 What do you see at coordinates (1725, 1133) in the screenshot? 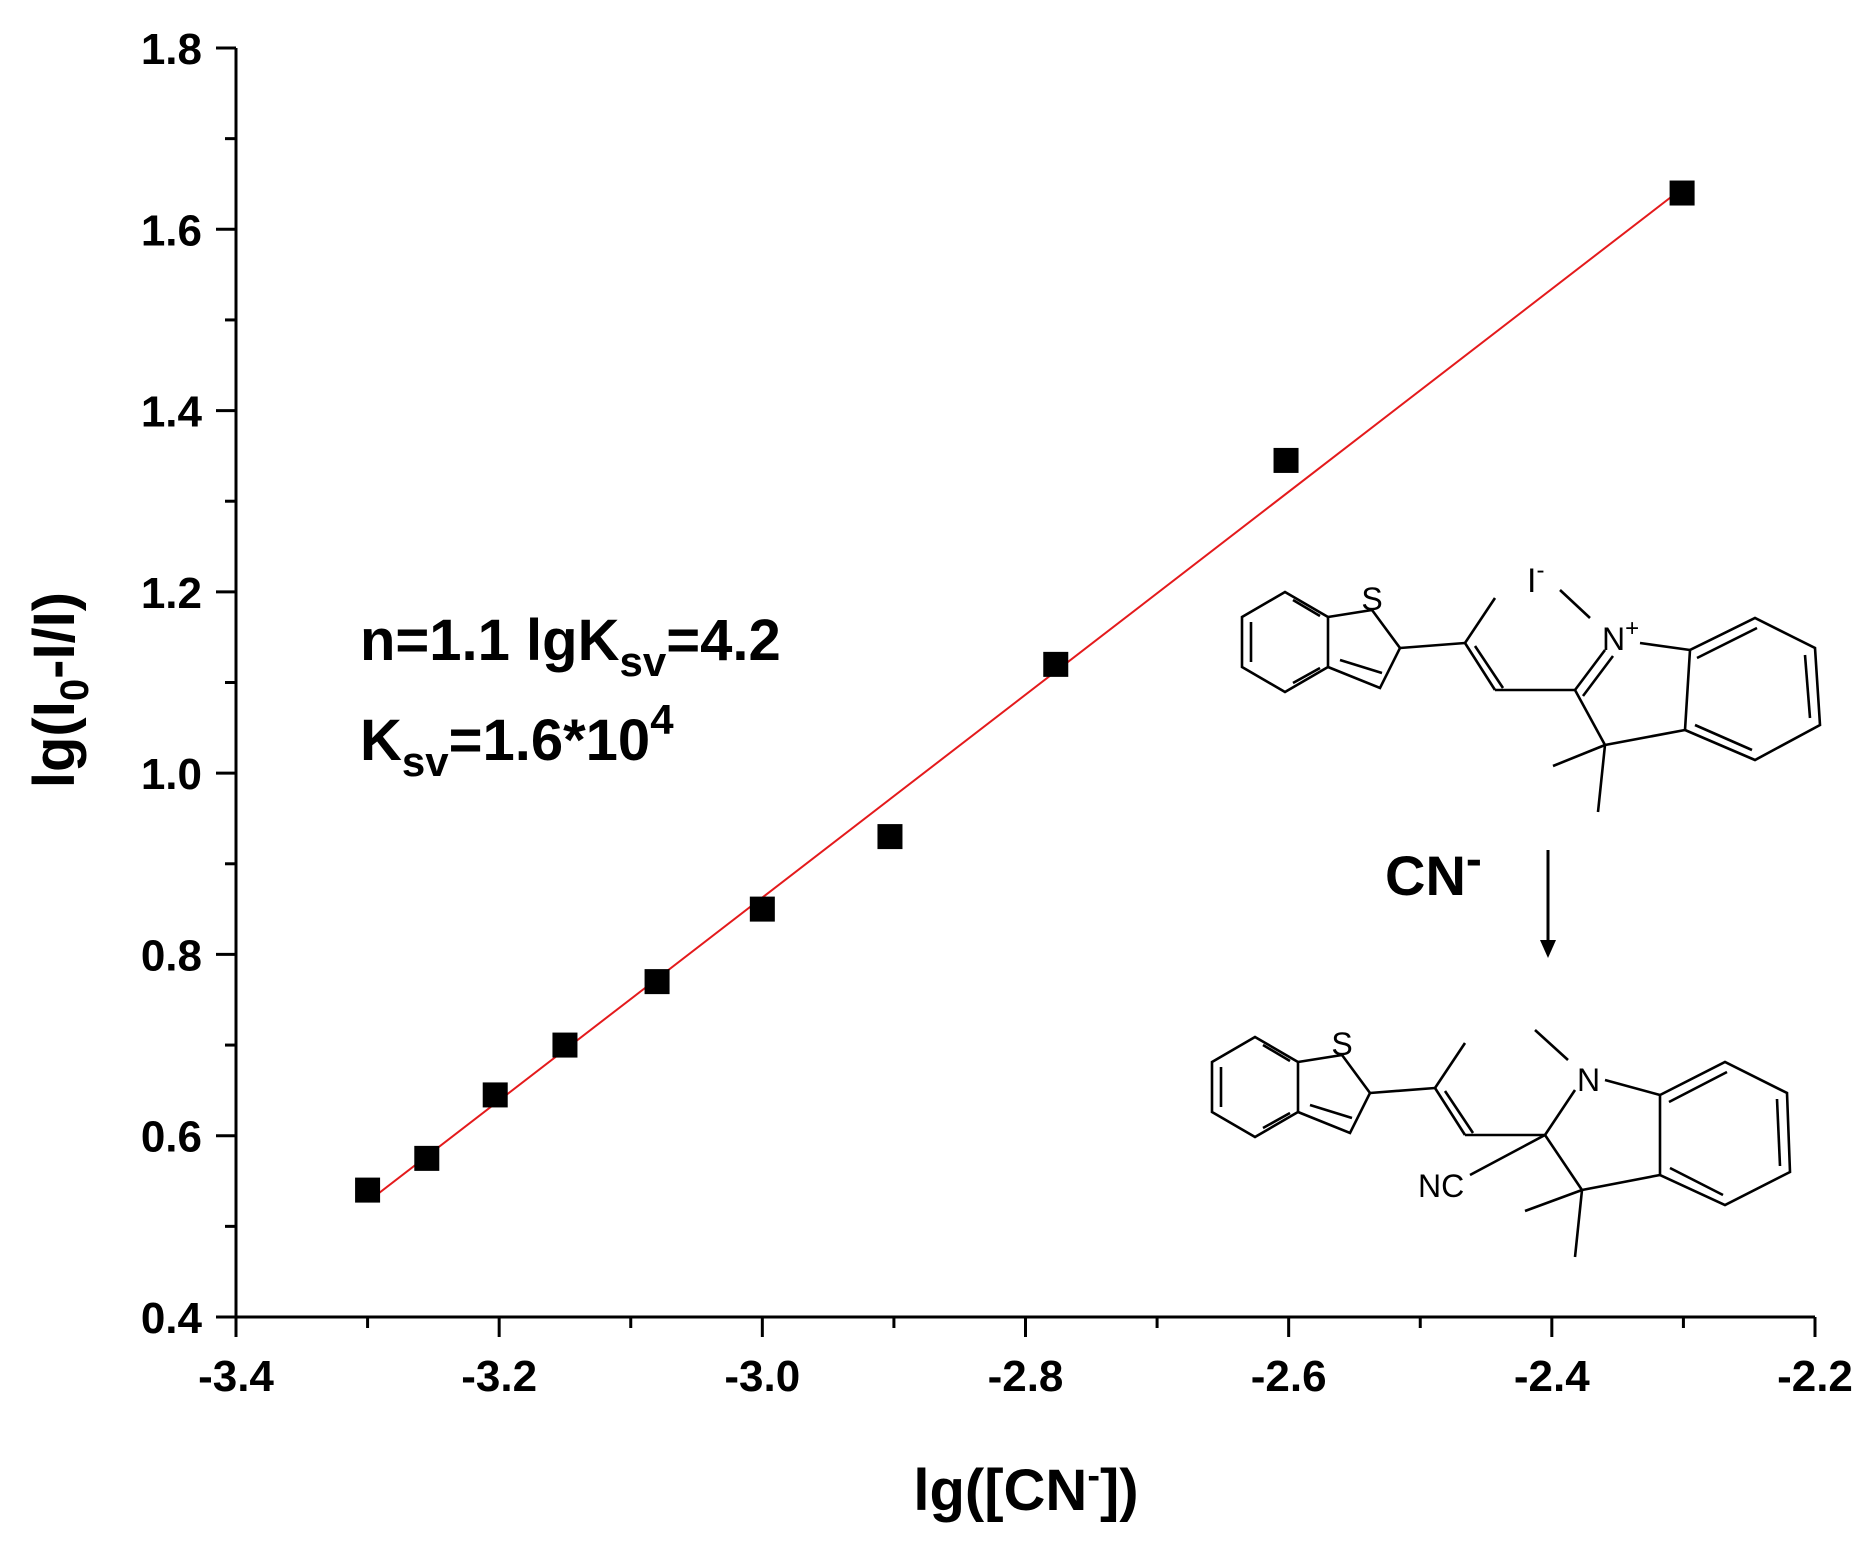
I see `bottom-indoline-benzene-ring` at bounding box center [1725, 1133].